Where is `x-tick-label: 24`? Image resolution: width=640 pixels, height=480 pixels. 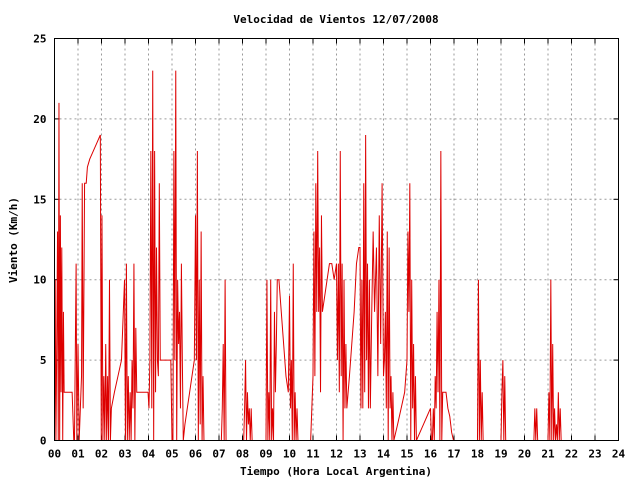
x-tick-label: 24 is located at coordinates (619, 454).